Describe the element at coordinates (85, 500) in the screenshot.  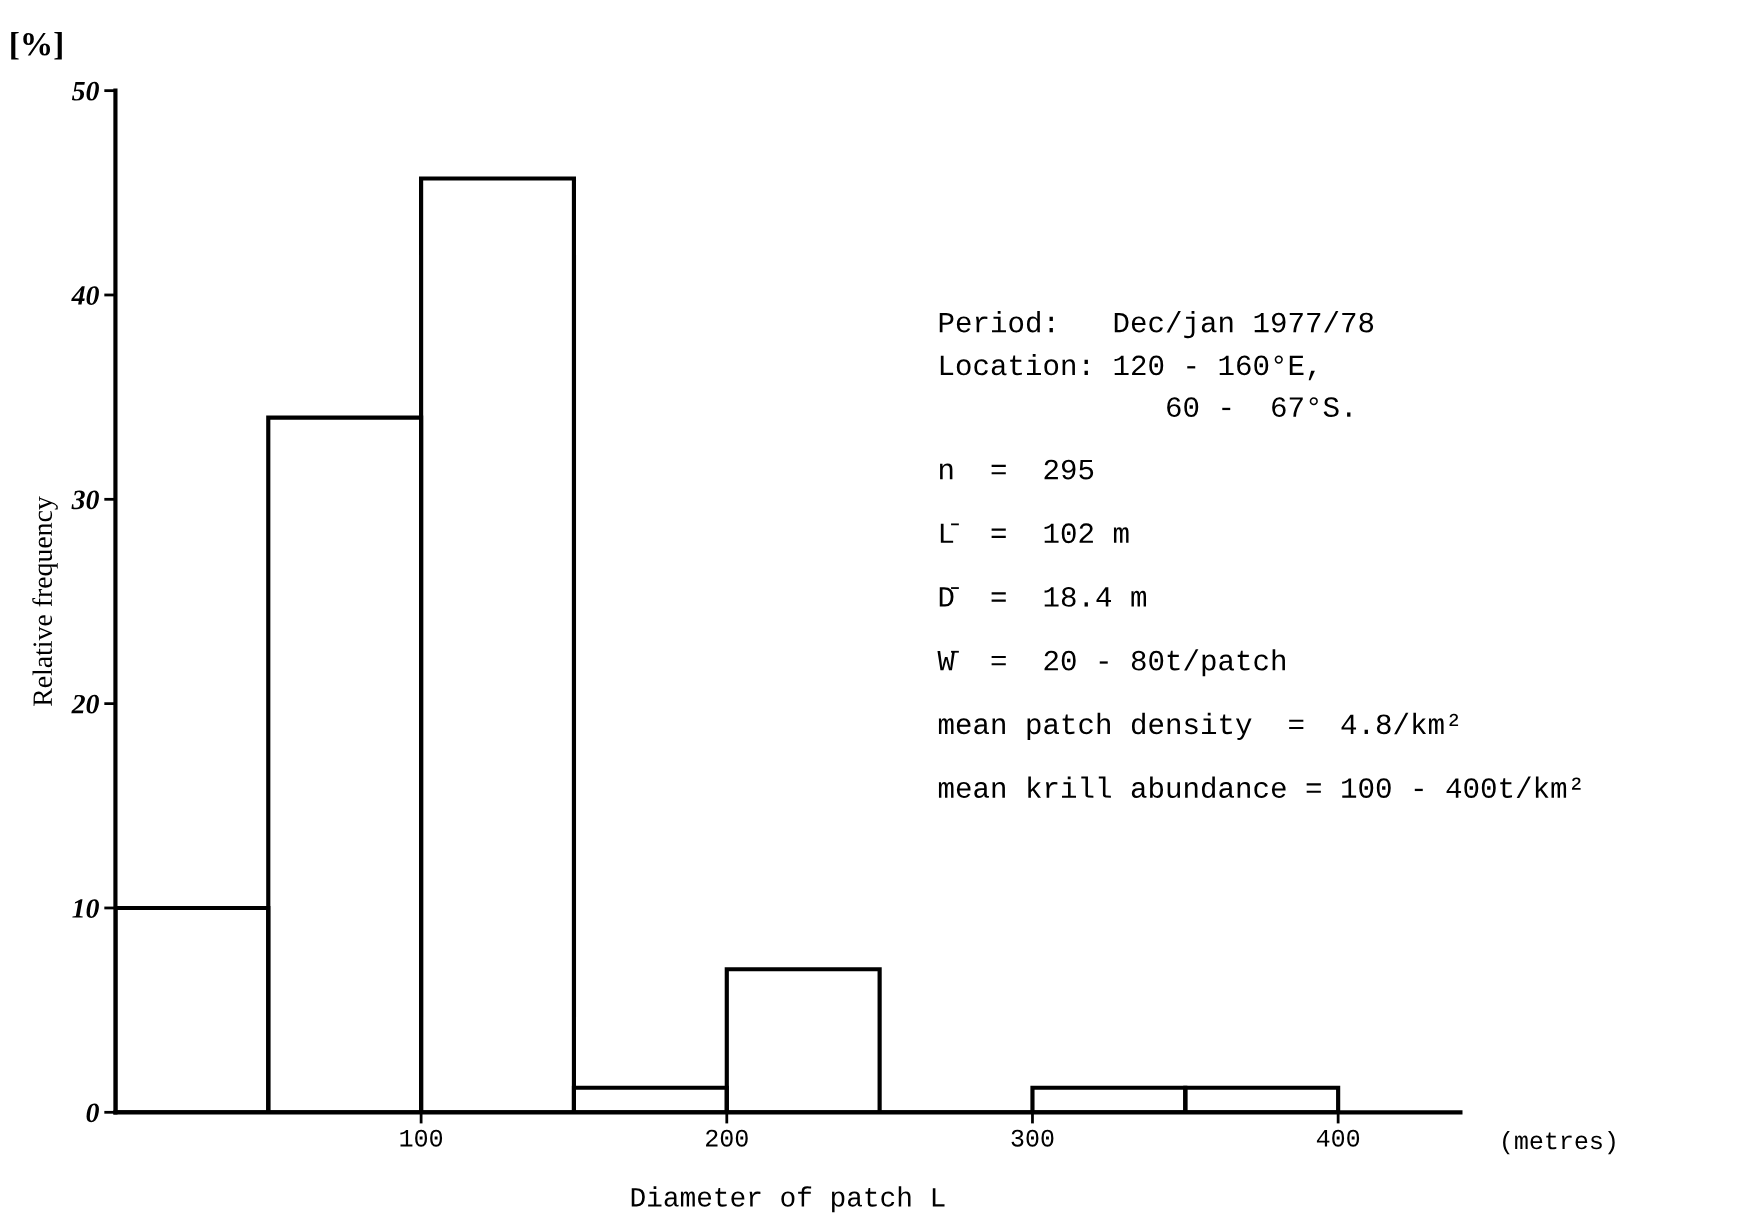
I see `y-tick-label: 30` at that location.